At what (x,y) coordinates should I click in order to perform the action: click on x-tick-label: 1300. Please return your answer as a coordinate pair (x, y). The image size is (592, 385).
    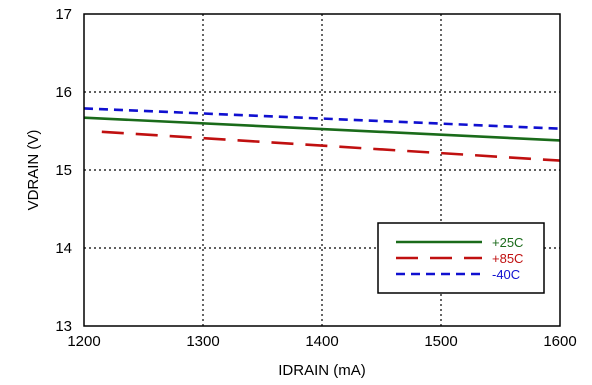
    Looking at the image, I should click on (202, 341).